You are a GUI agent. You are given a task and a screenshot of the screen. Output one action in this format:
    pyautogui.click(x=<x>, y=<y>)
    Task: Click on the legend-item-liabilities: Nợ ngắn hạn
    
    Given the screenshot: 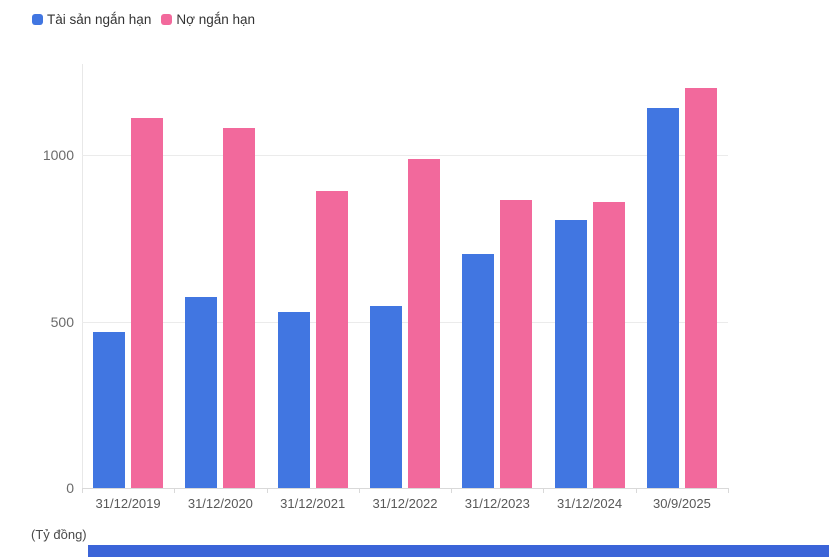 What is the action you would take?
    pyautogui.click(x=208, y=19)
    